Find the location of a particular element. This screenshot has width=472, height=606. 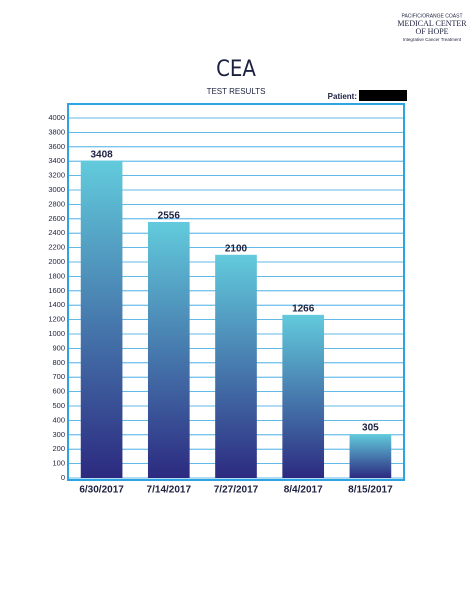

data-label: 1266 is located at coordinates (303, 308).